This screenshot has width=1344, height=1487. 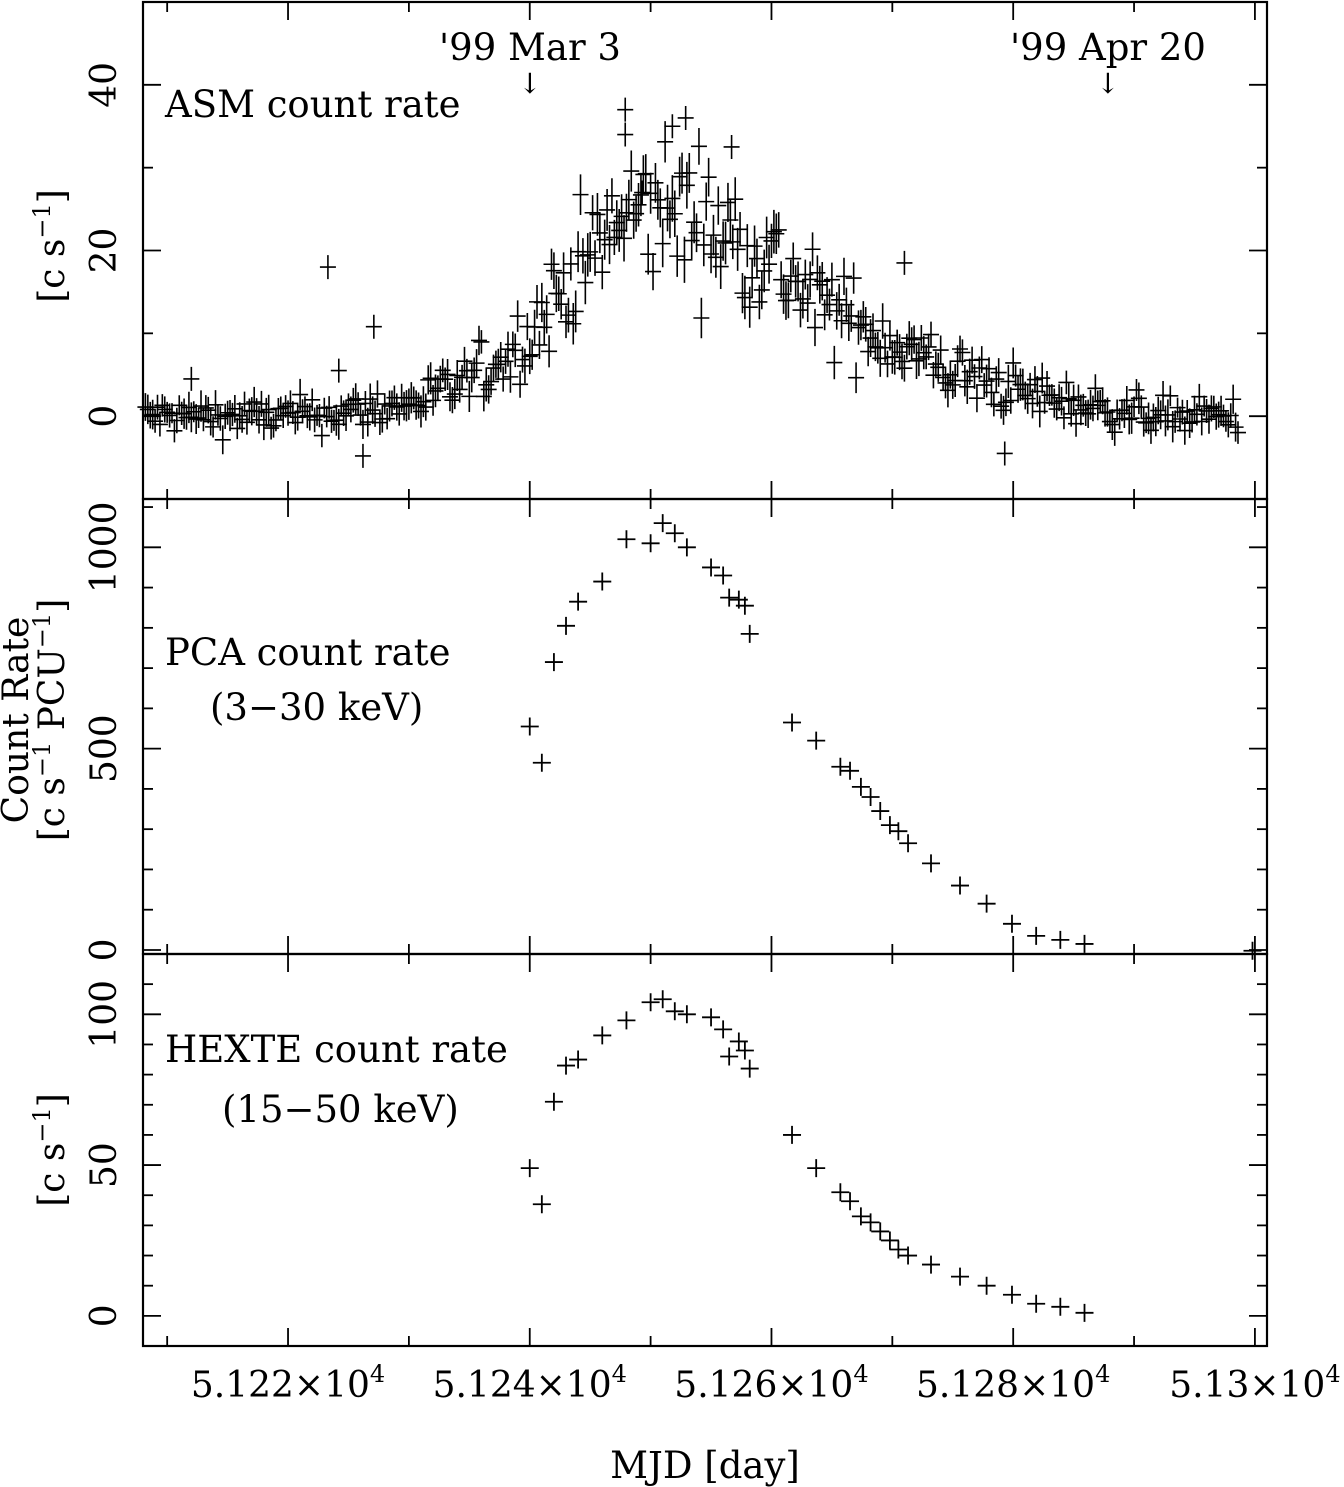 What do you see at coordinates (104, 748) in the screenshot?
I see `pca-y-tick-label: 500` at bounding box center [104, 748].